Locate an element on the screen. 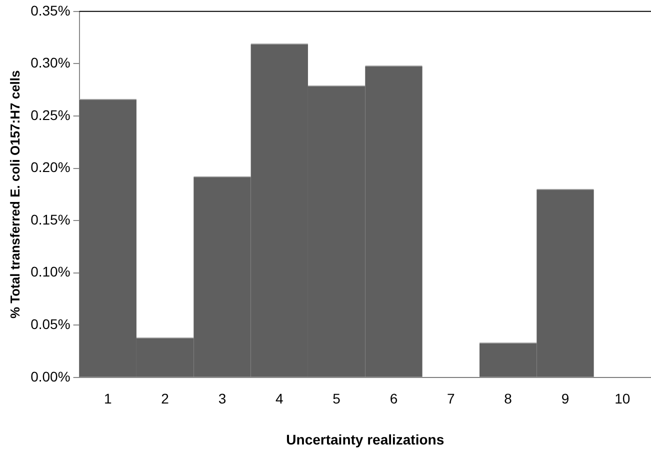 This screenshot has height=457, width=651. y-tick-label: 0.05% is located at coordinates (50, 324).